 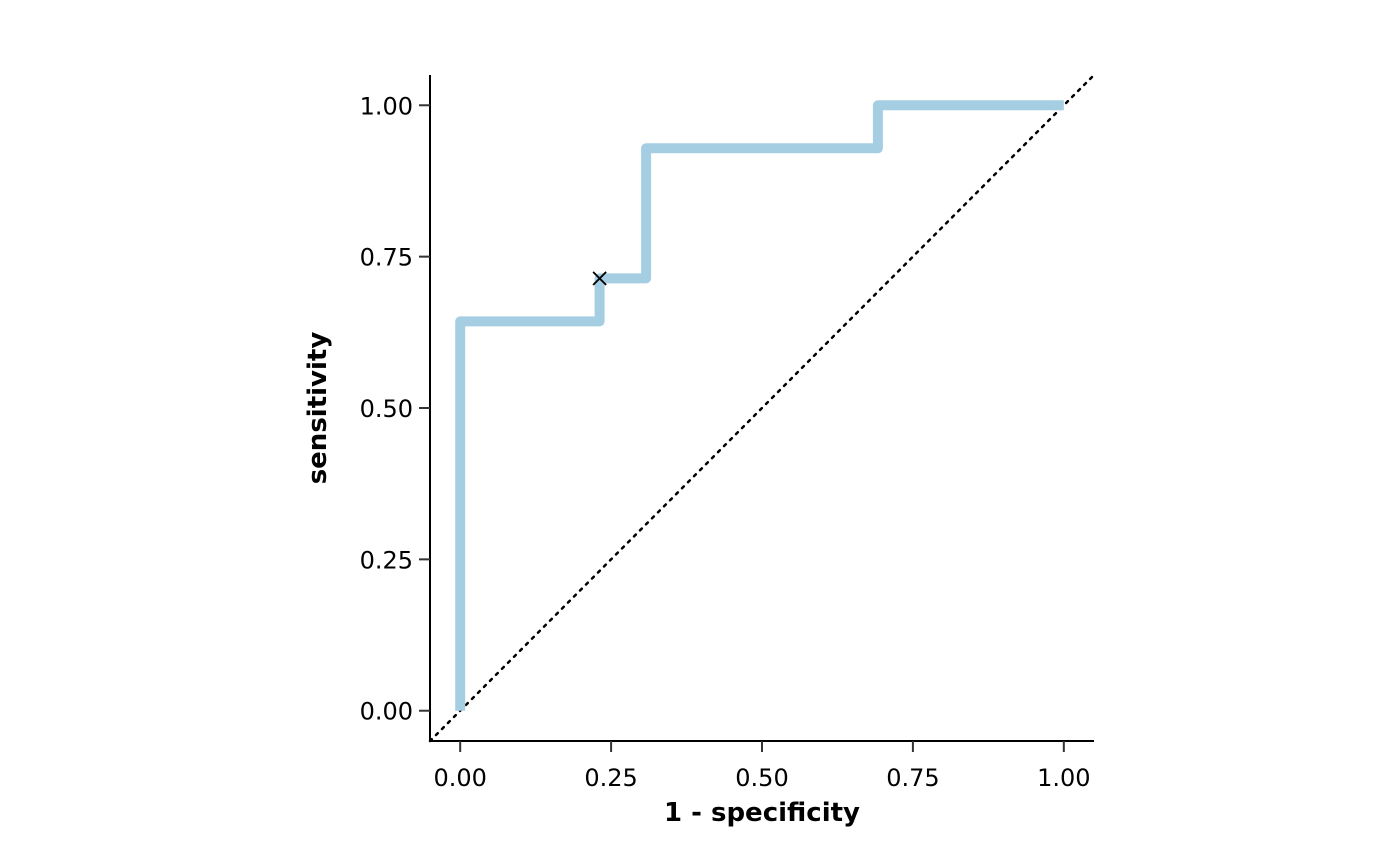 I want to click on x-axis-title: 1 - specificity, so click(x=762, y=813).